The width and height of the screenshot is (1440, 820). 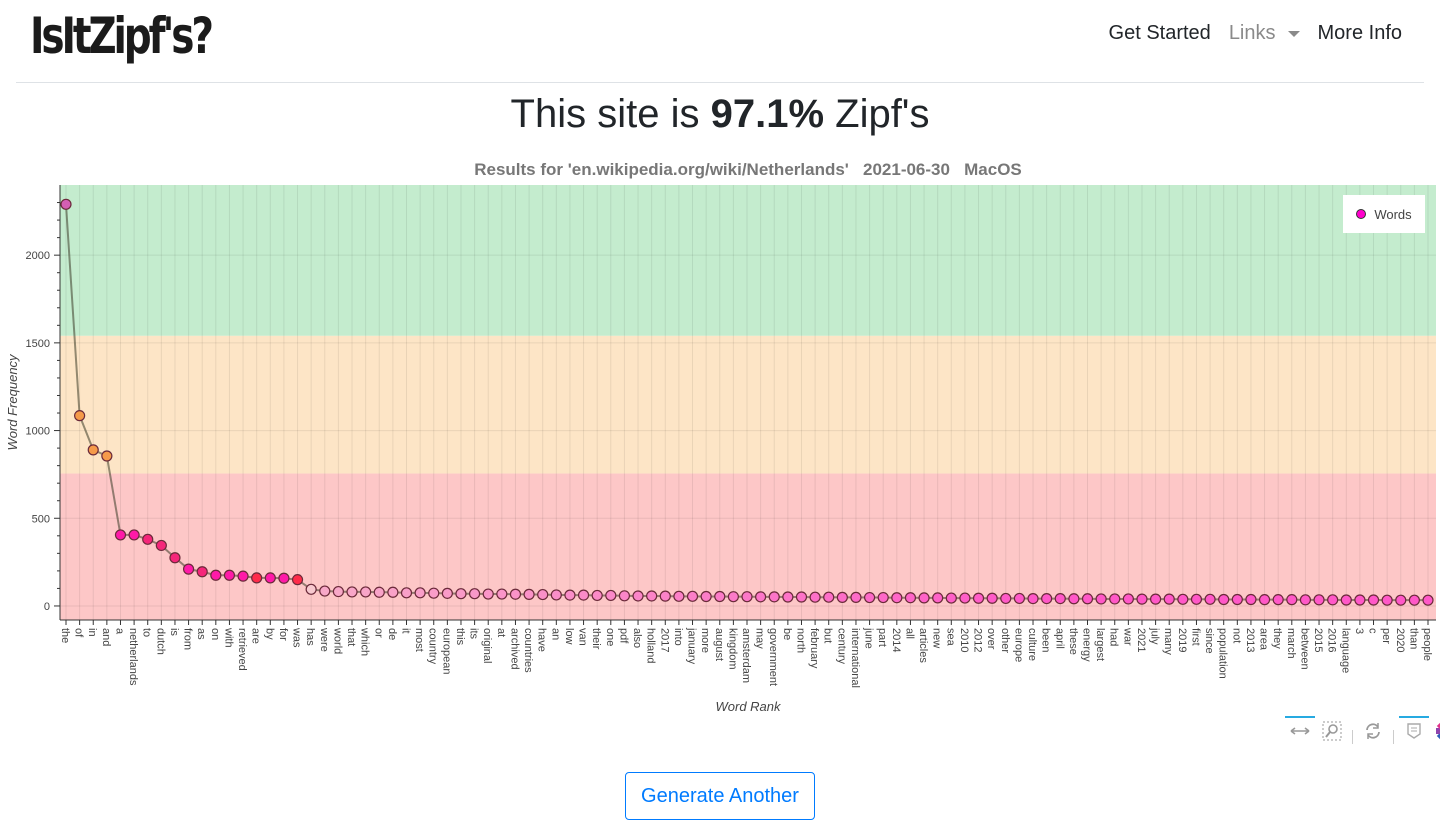 What do you see at coordinates (1414, 731) in the screenshot?
I see `hover-tool` at bounding box center [1414, 731].